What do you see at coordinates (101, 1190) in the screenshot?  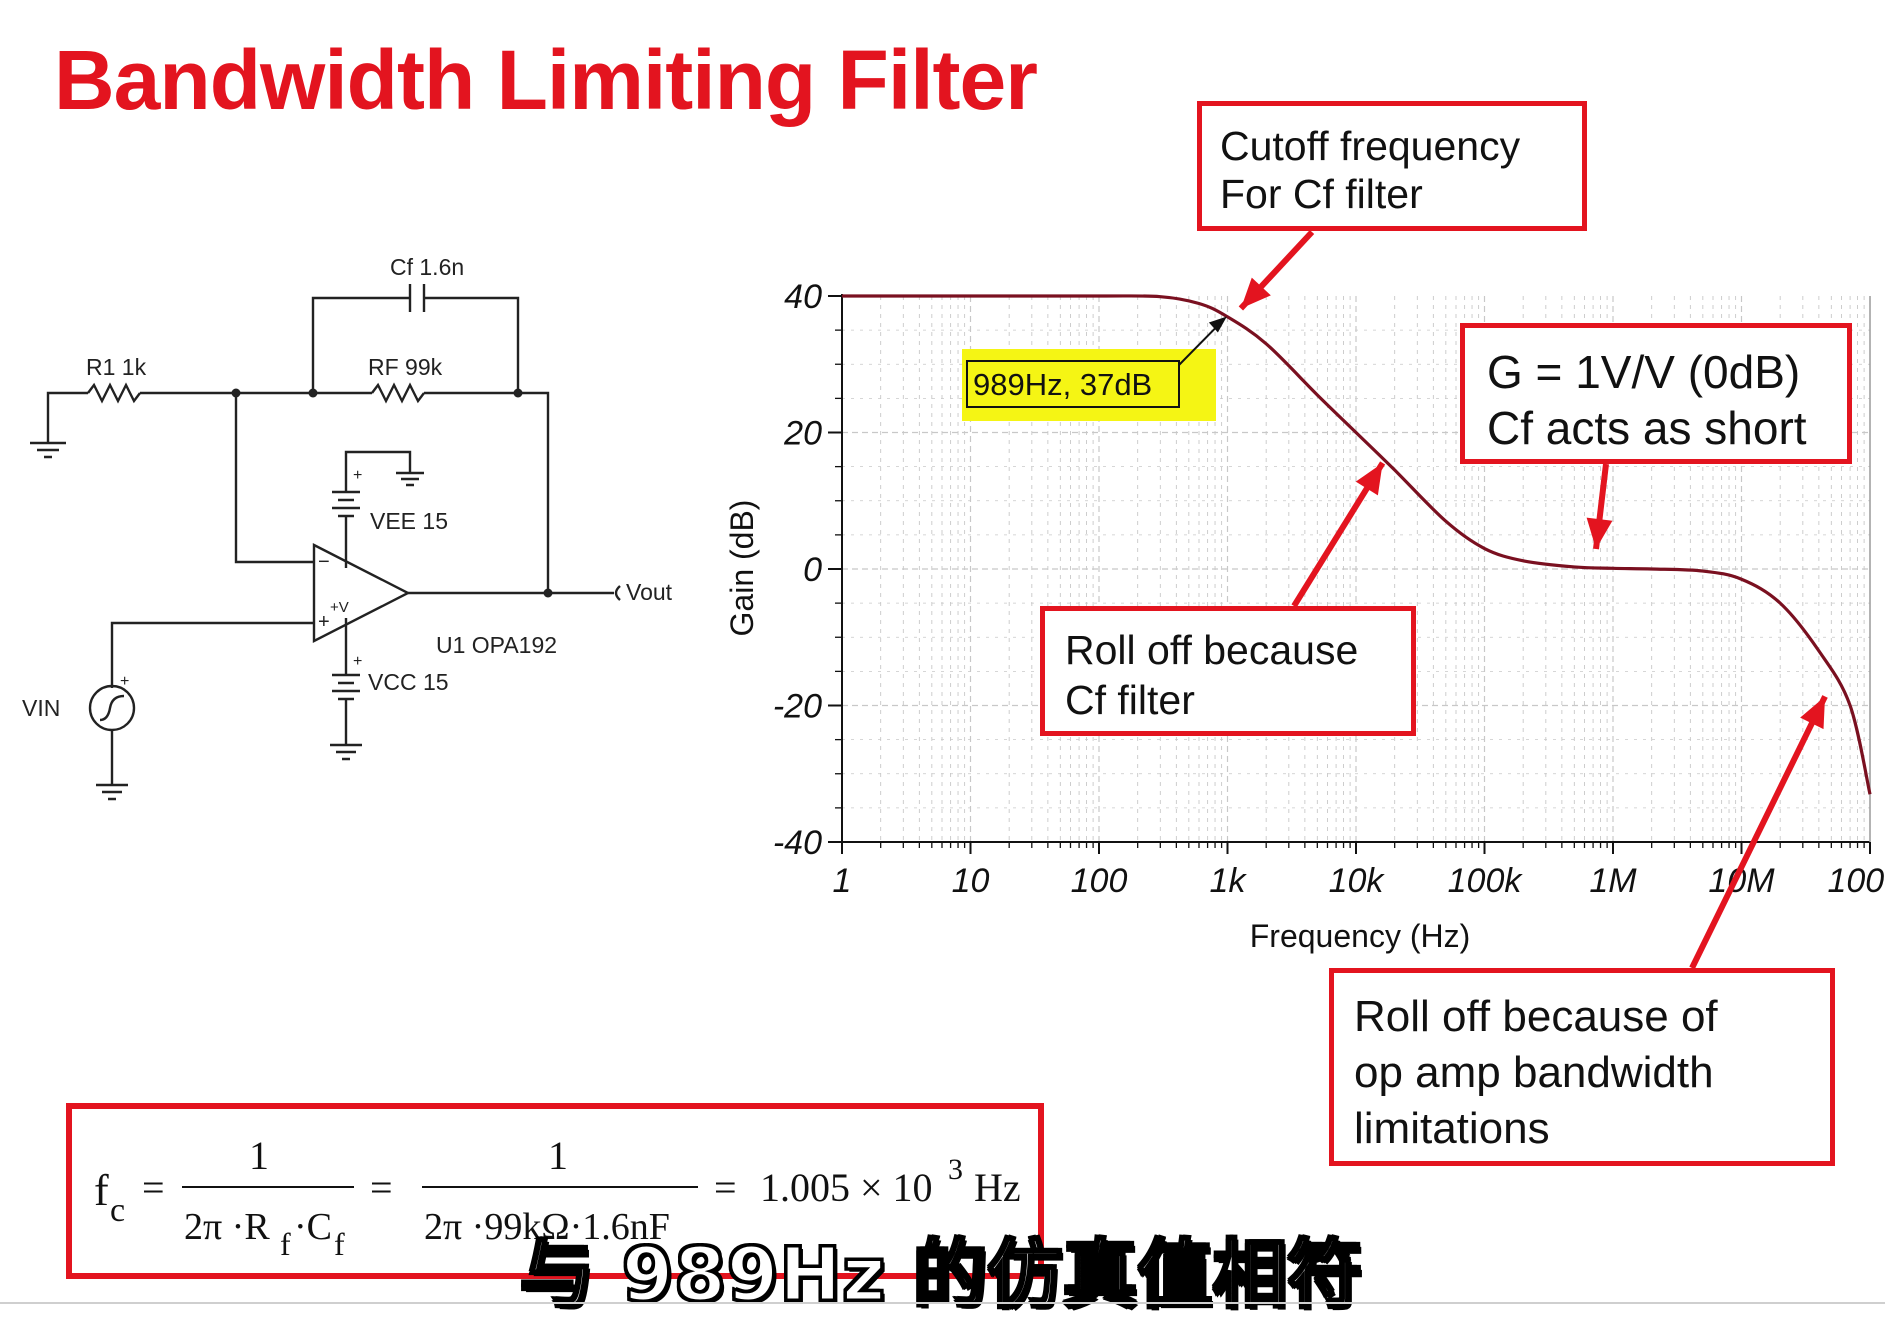 I see `eq-lhs-f: f` at bounding box center [101, 1190].